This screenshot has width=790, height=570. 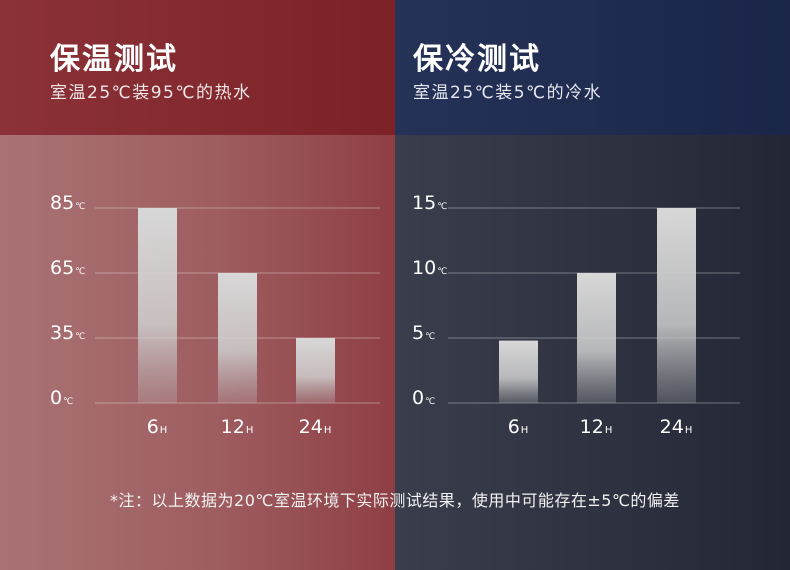 I want to click on cold-y-tick-label: 0℃, so click(x=423, y=398).